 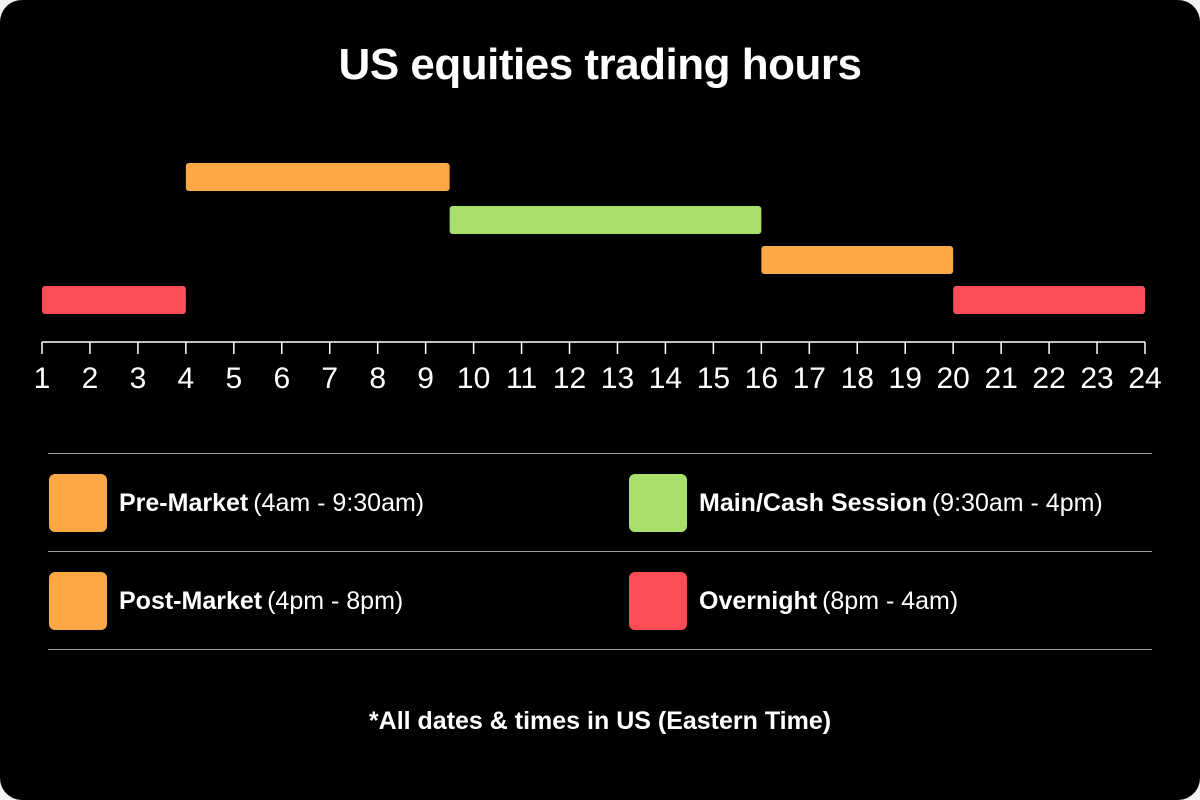 I want to click on x-tick-label: 5, so click(x=233, y=378).